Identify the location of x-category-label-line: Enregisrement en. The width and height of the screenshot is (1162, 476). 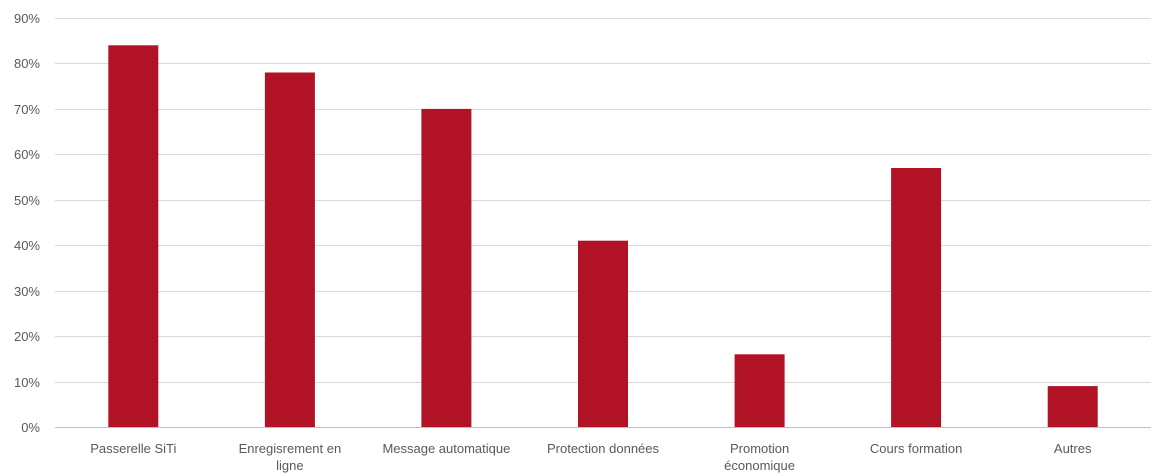
(290, 448).